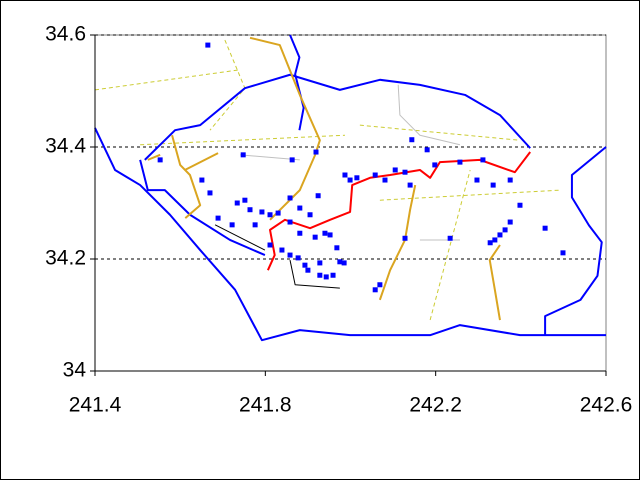 Image resolution: width=640 pixels, height=480 pixels. What do you see at coordinates (65, 146) in the screenshot?
I see `y-tick-label: 34.4` at bounding box center [65, 146].